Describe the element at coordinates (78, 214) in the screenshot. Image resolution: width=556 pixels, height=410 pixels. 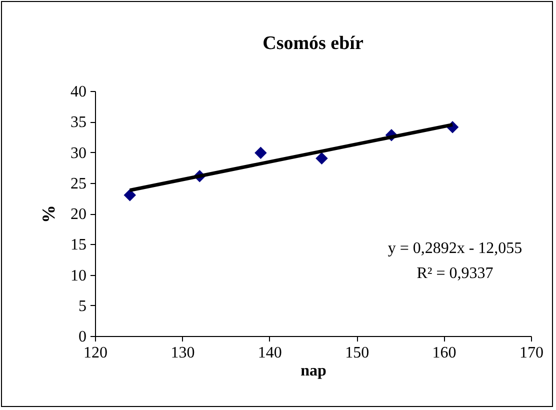
I see `y-tick-label: 20` at that location.